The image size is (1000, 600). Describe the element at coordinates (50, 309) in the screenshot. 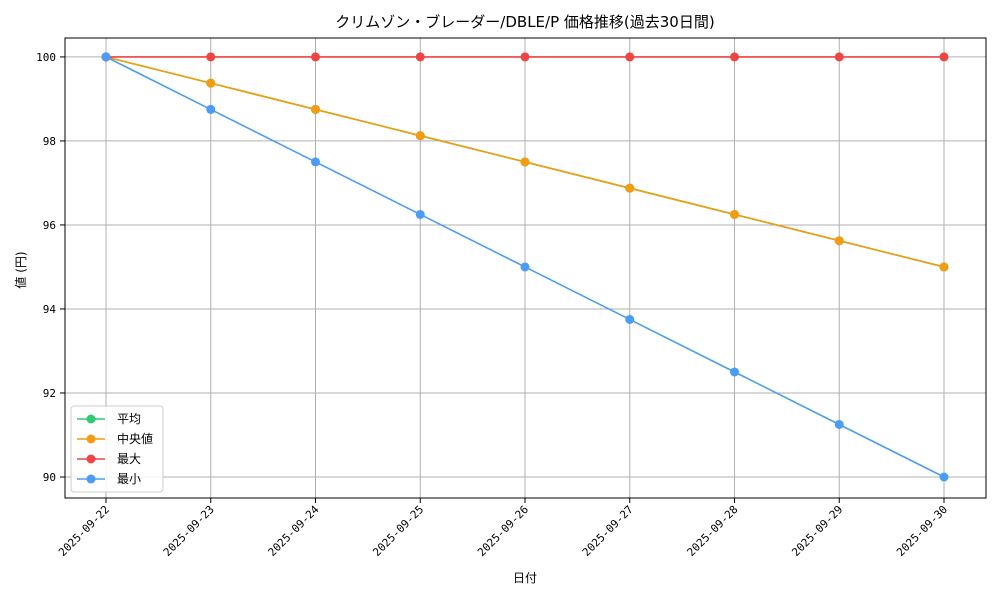

I see `y-tick-label: 94` at that location.